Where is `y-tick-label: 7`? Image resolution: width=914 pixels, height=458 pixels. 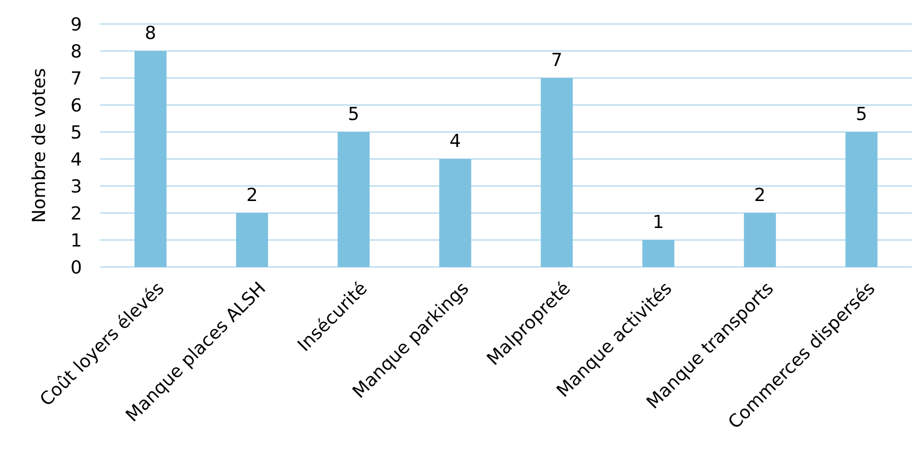
y-tick-label: 7 is located at coordinates (76, 79).